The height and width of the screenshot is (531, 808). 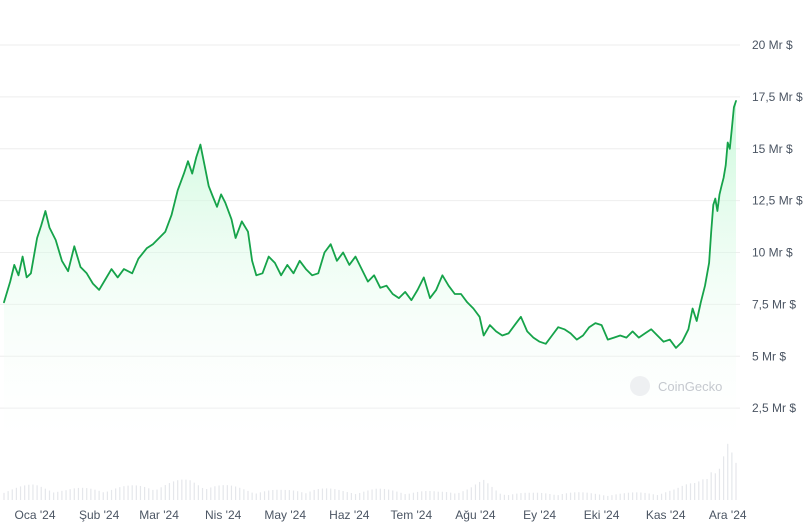 What do you see at coordinates (777, 201) in the screenshot?
I see `y-tick-label: 12,5 Mr $` at bounding box center [777, 201].